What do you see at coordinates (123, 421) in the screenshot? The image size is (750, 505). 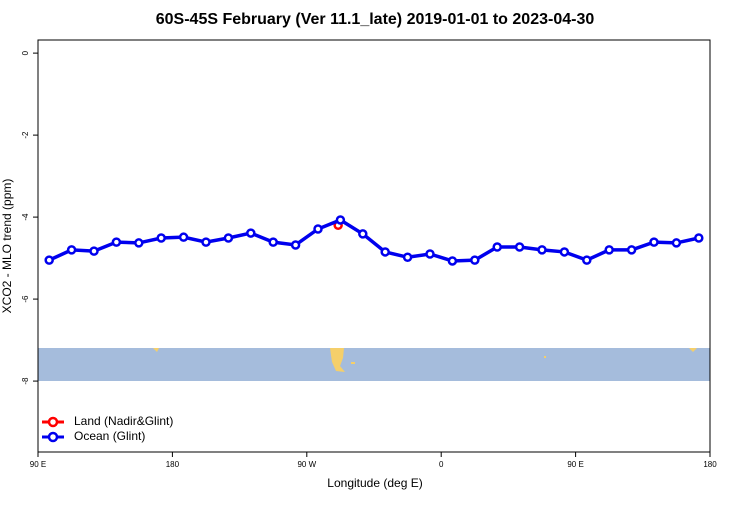 I see `legend-label: Land (Nadir&Glint)` at bounding box center [123, 421].